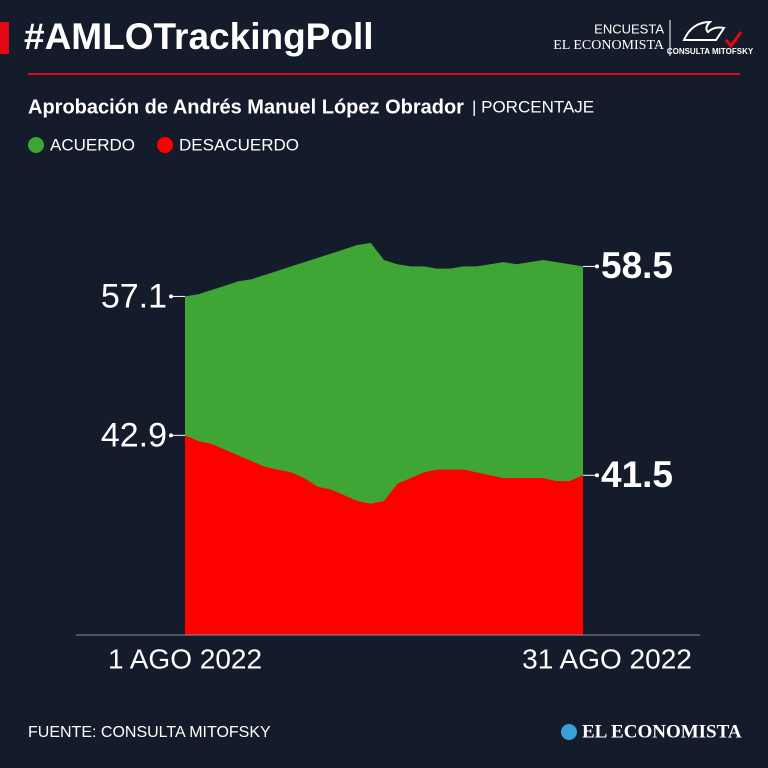 The height and width of the screenshot is (768, 768). I want to click on accent-bar, so click(4, 38).